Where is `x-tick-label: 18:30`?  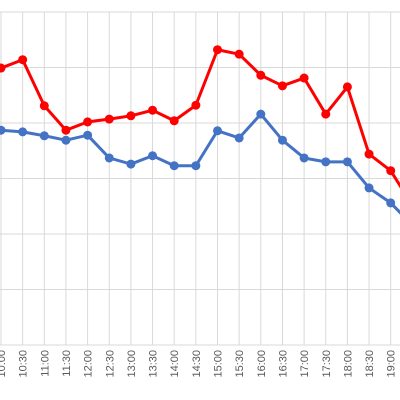 x-tick-label: 18:30 is located at coordinates (370, 364).